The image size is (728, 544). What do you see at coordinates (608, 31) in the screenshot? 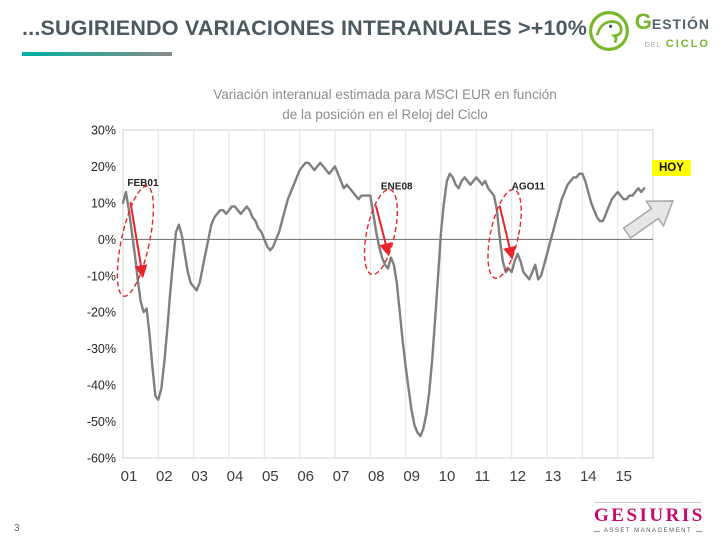
I see `chameleon-icon` at bounding box center [608, 31].